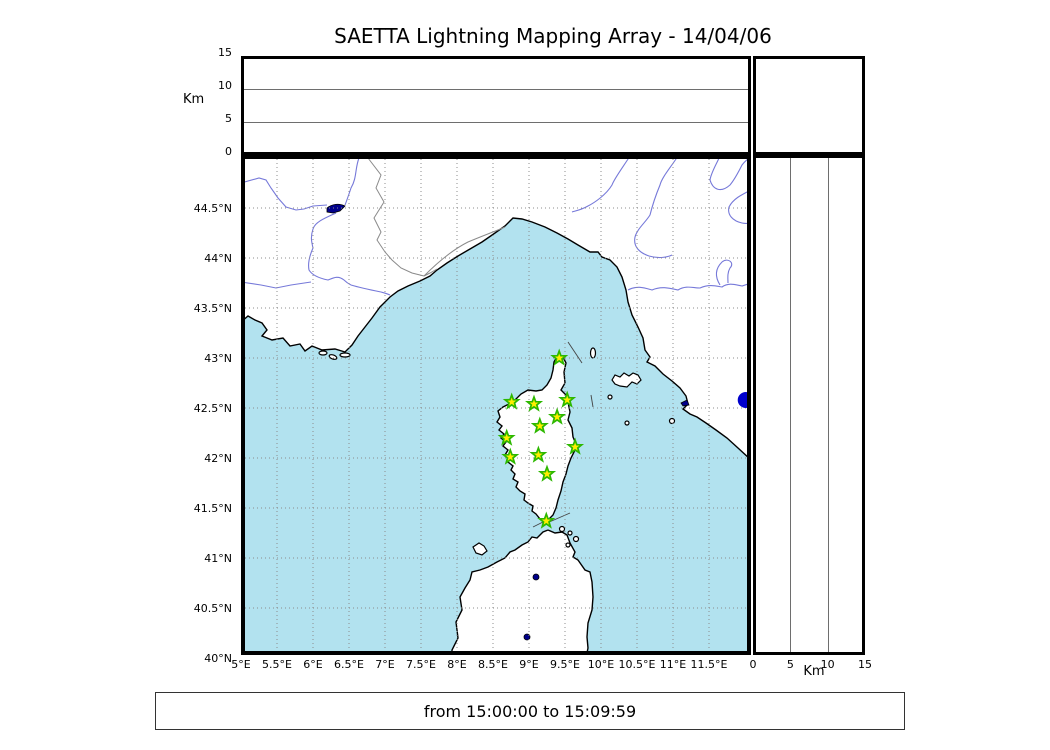 The height and width of the screenshot is (750, 1050). What do you see at coordinates (601, 664) in the screenshot?
I see `lon-tick-label: 10°E` at bounding box center [601, 664].